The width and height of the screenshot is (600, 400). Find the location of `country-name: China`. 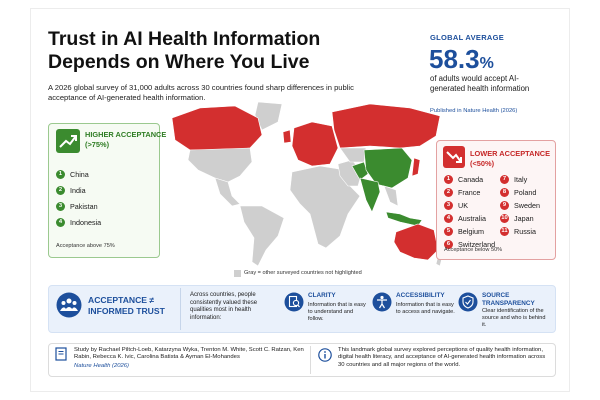

country-name: China is located at coordinates (79, 174).